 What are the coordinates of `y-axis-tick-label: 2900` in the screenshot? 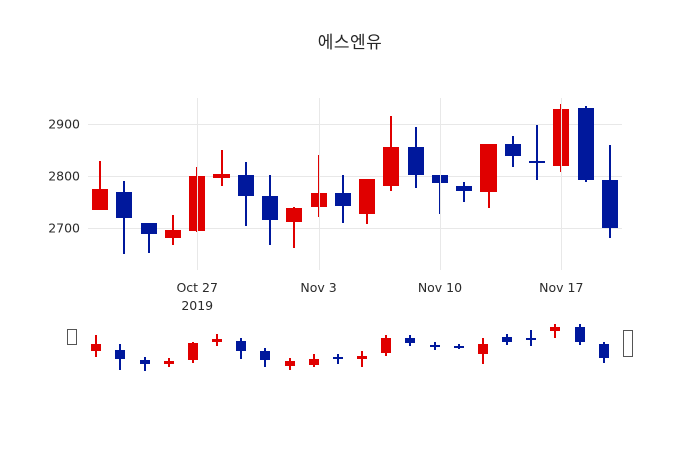 It's located at (64, 124).